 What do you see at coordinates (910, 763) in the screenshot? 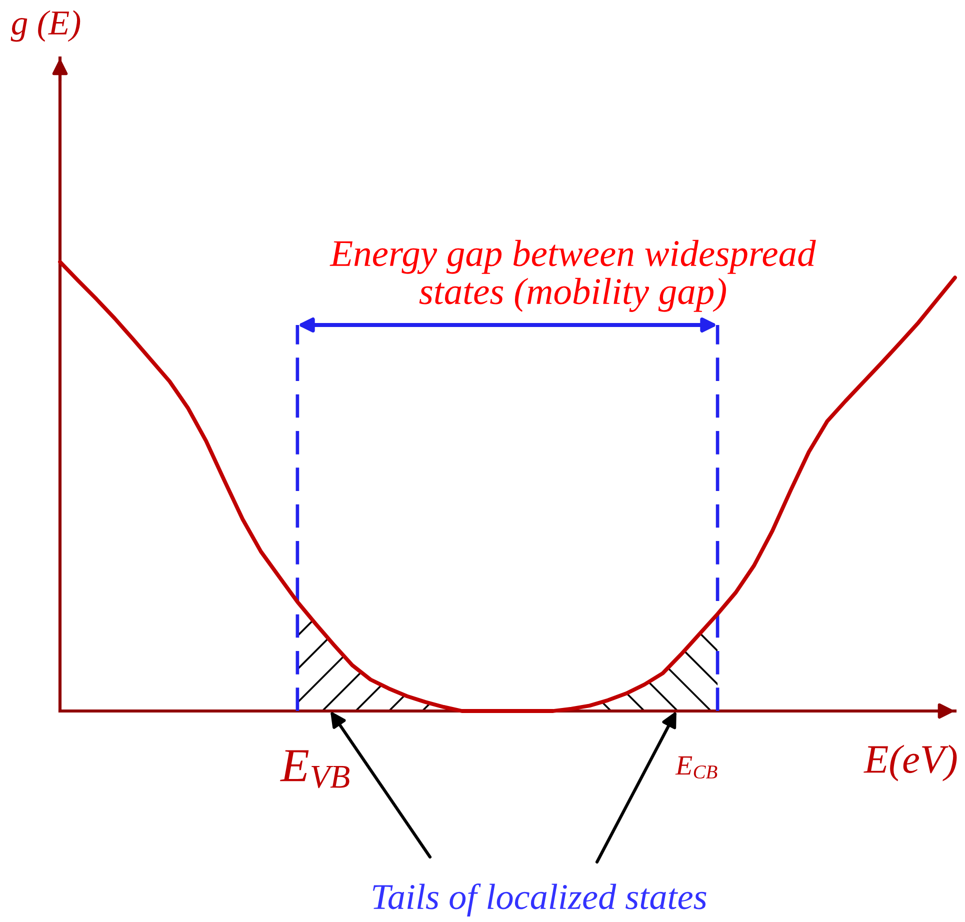
I see `x-axis-title: E(eV)` at bounding box center [910, 763].